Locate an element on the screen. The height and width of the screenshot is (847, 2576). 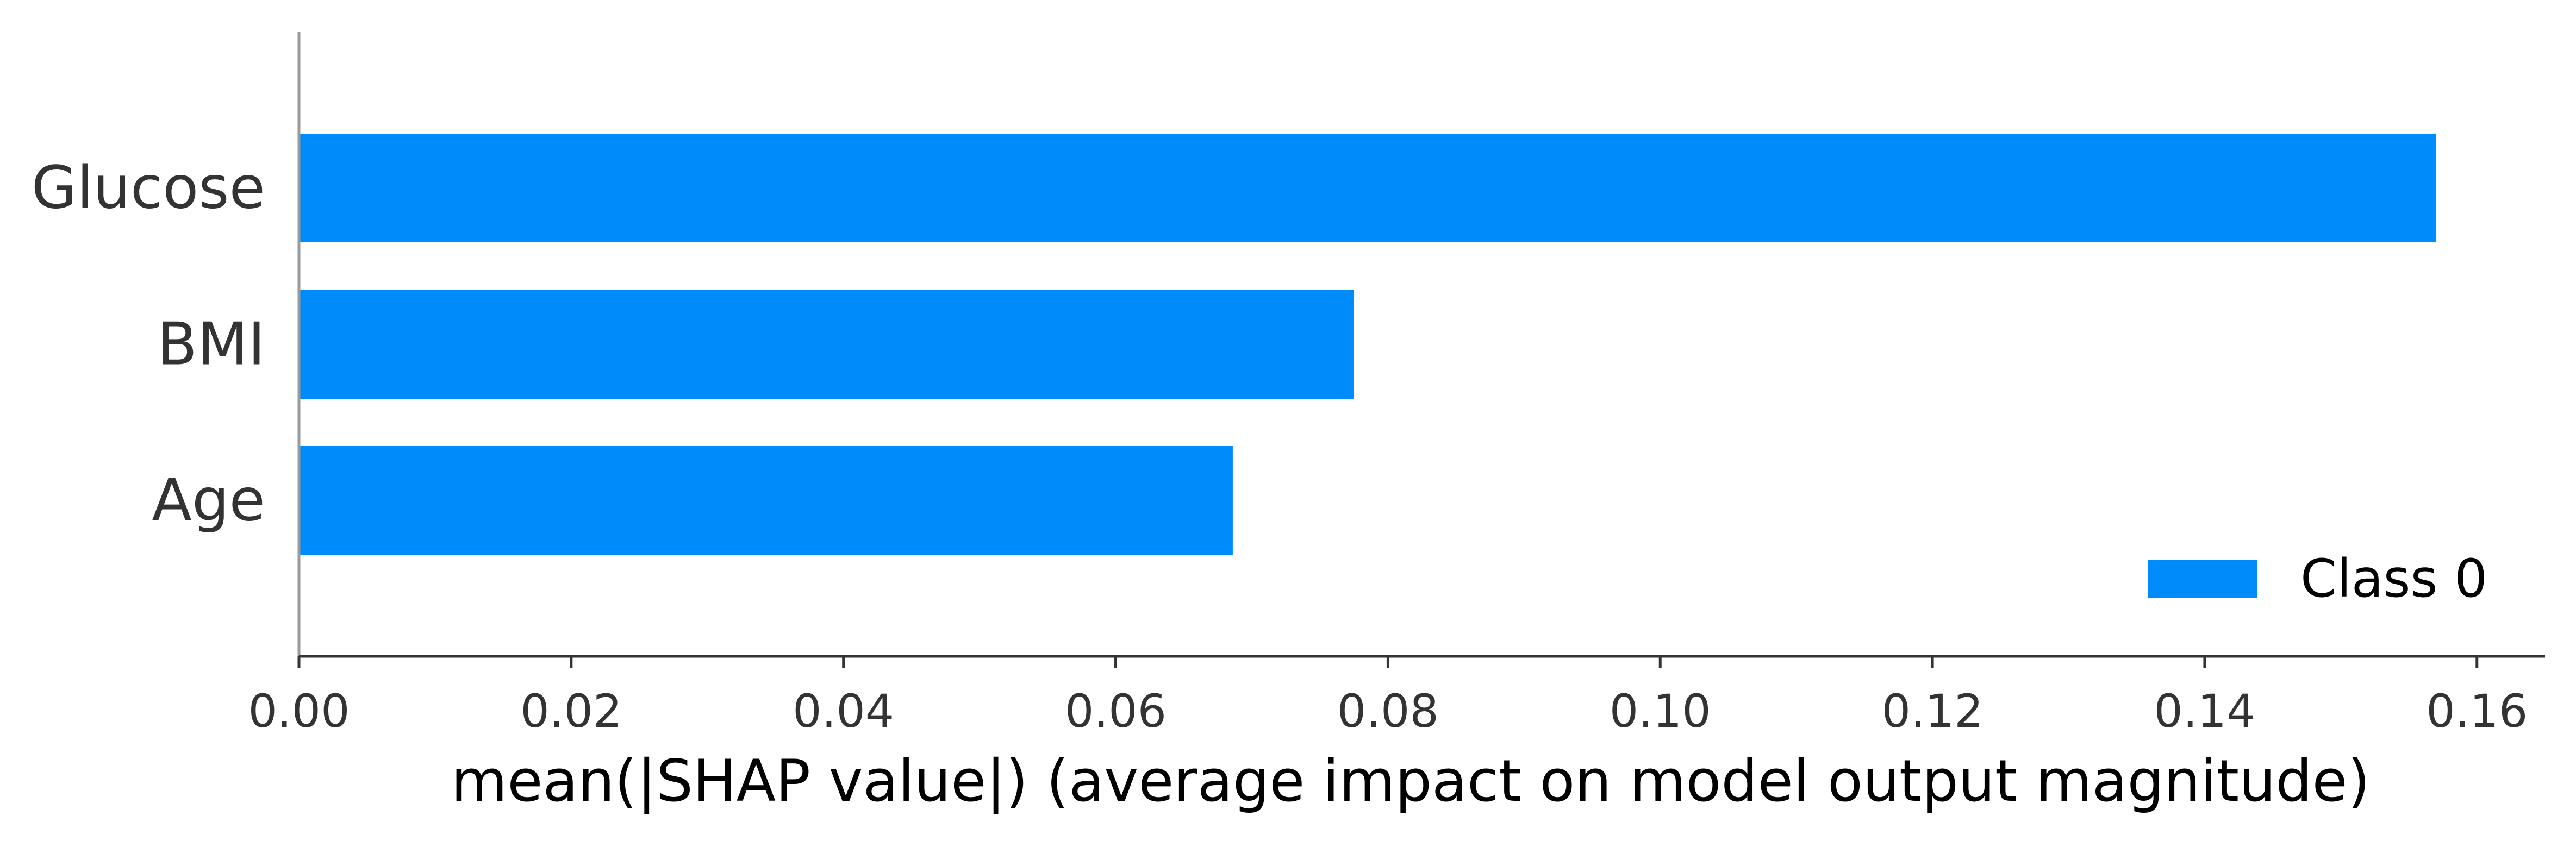
legend-label: Class 0 is located at coordinates (2393, 578).